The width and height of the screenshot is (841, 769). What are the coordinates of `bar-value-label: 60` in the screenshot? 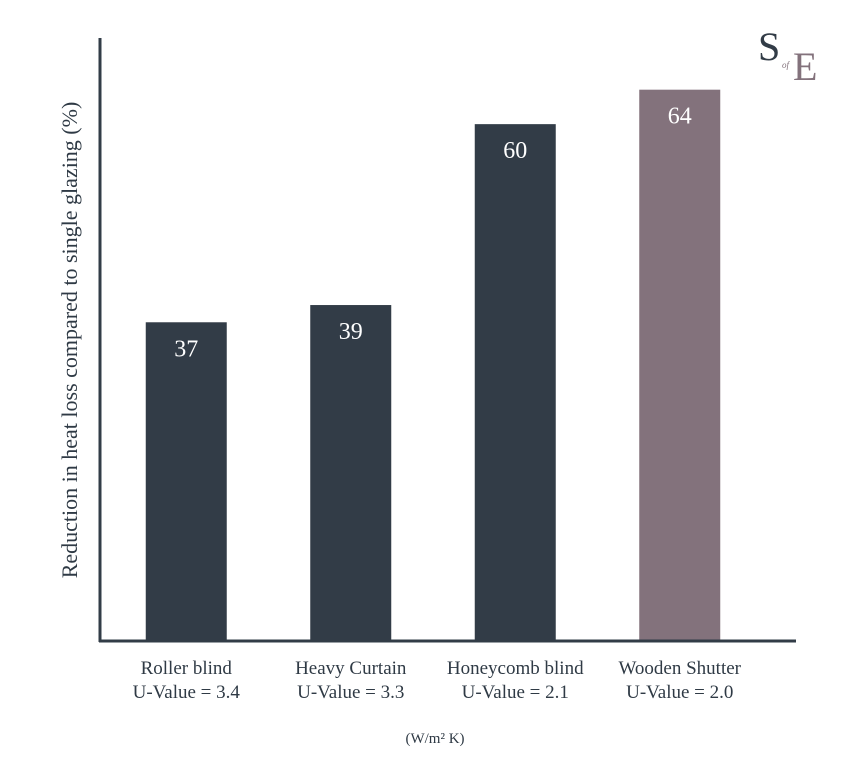 It's located at (515, 151).